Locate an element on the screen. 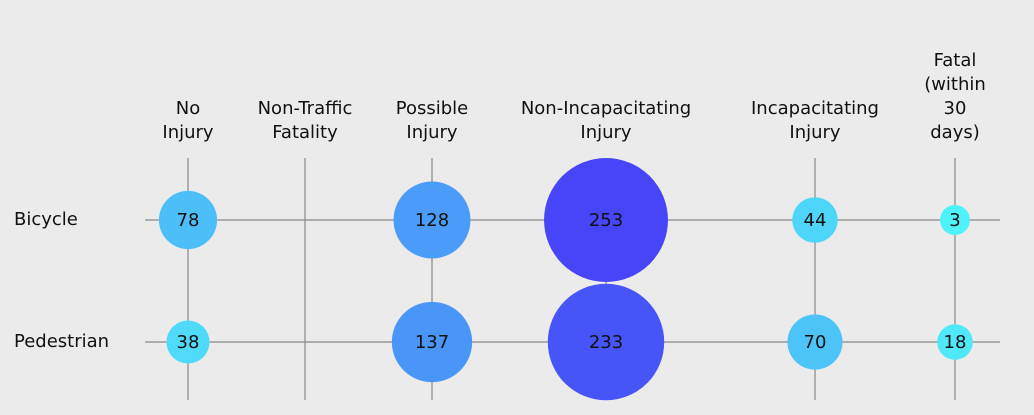 This screenshot has height=415, width=1034. column-label: No Injury is located at coordinates (188, 120).